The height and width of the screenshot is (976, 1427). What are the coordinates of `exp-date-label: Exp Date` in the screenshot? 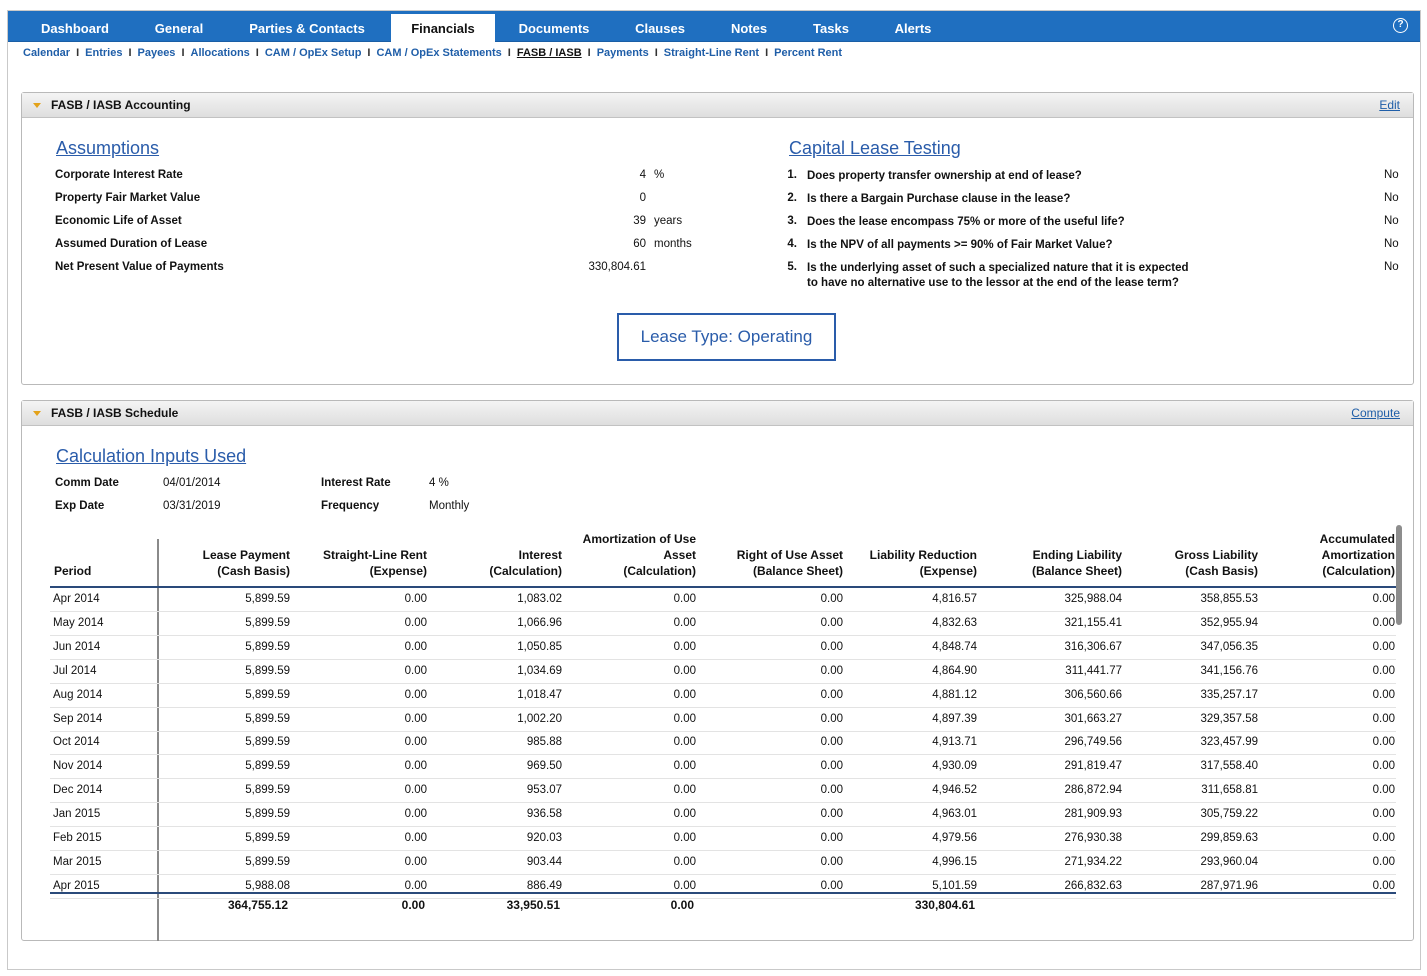 It's located at (80, 506).